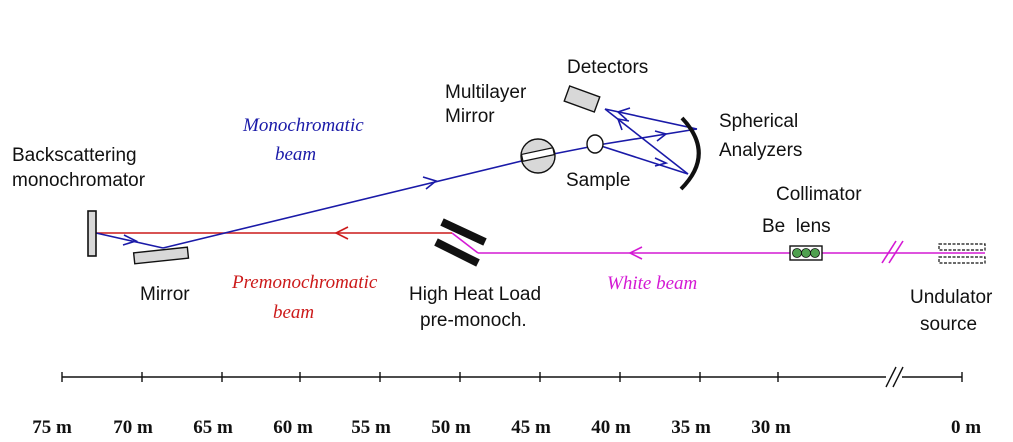  What do you see at coordinates (582, 99) in the screenshot?
I see `detectors-icon` at bounding box center [582, 99].